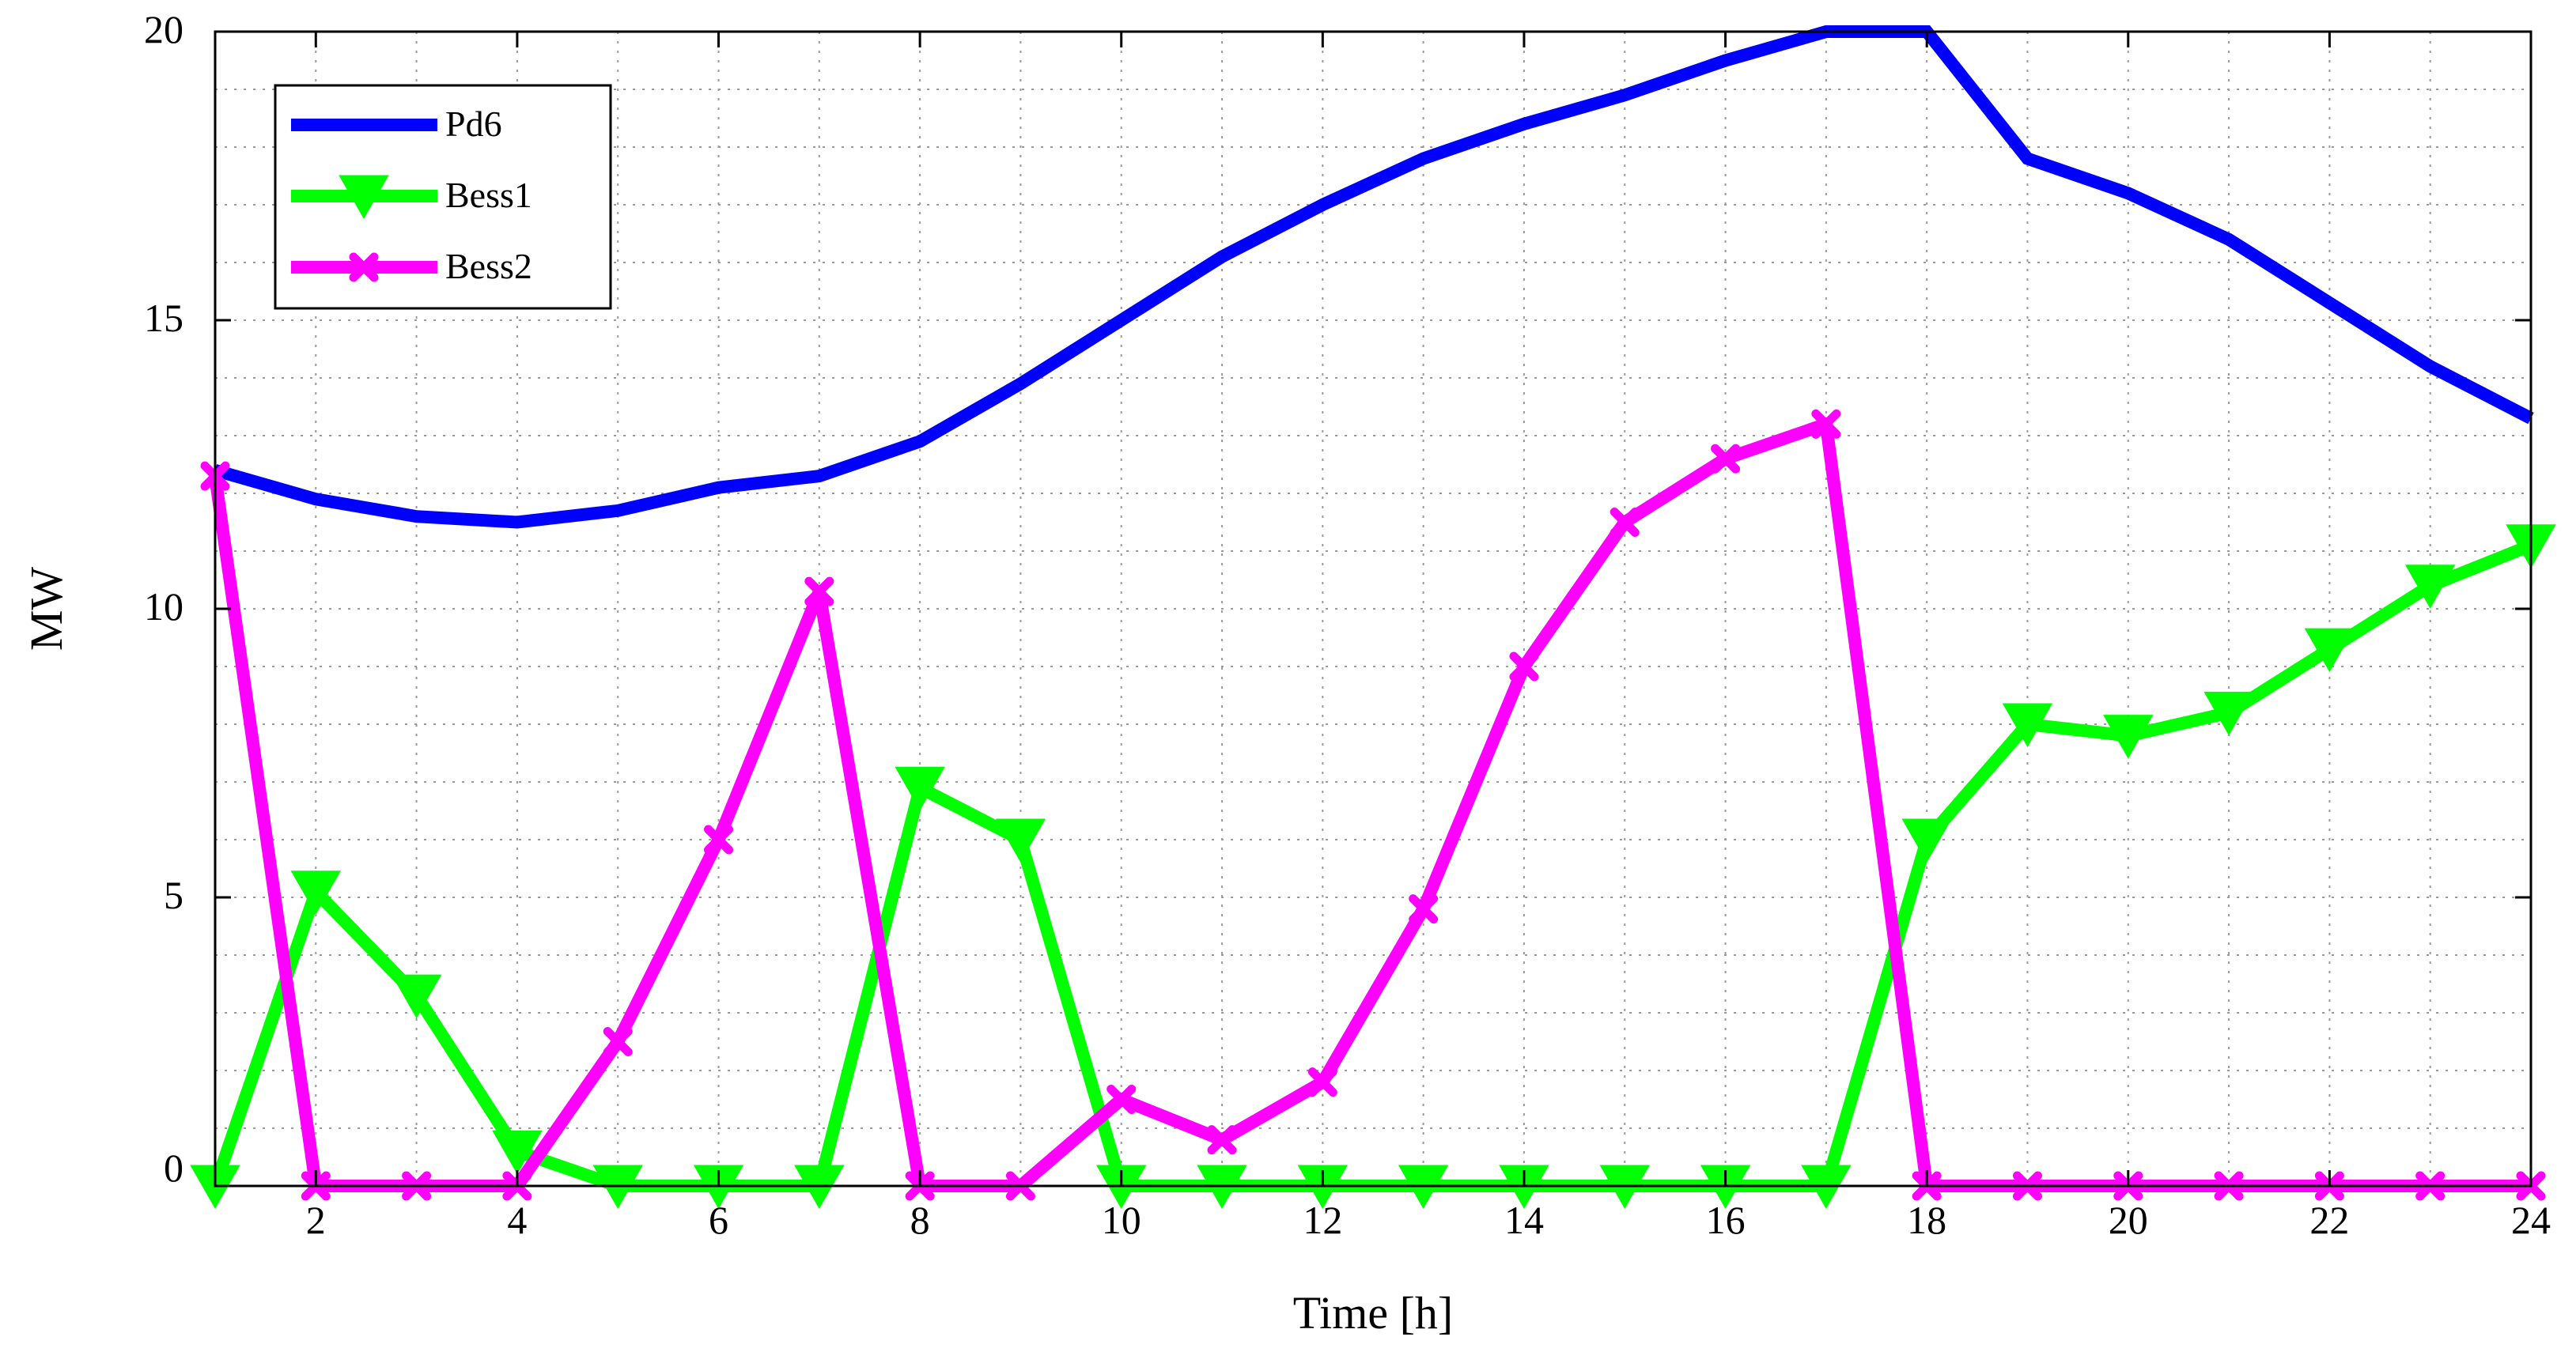 This screenshot has height=1367, width=2576. Describe the element at coordinates (1121, 1220) in the screenshot. I see `x-tick-label: 10` at that location.